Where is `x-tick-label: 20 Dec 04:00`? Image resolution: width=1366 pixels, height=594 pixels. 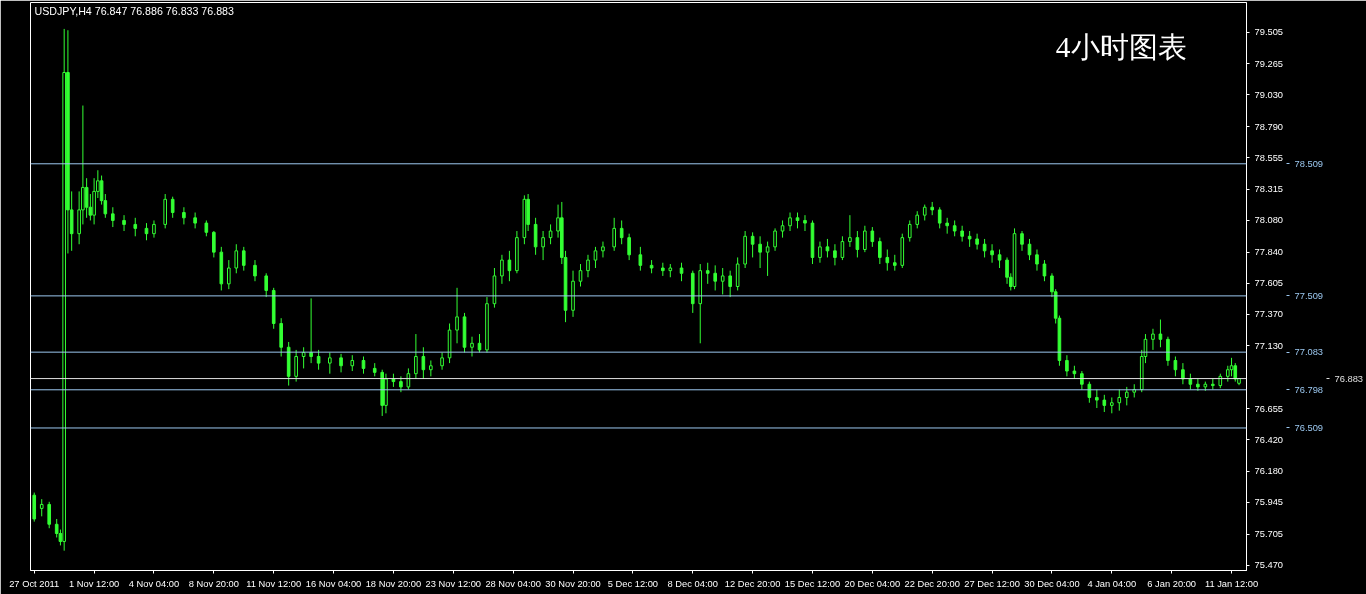 x-tick-label: 20 Dec 04:00 is located at coordinates (872, 583).